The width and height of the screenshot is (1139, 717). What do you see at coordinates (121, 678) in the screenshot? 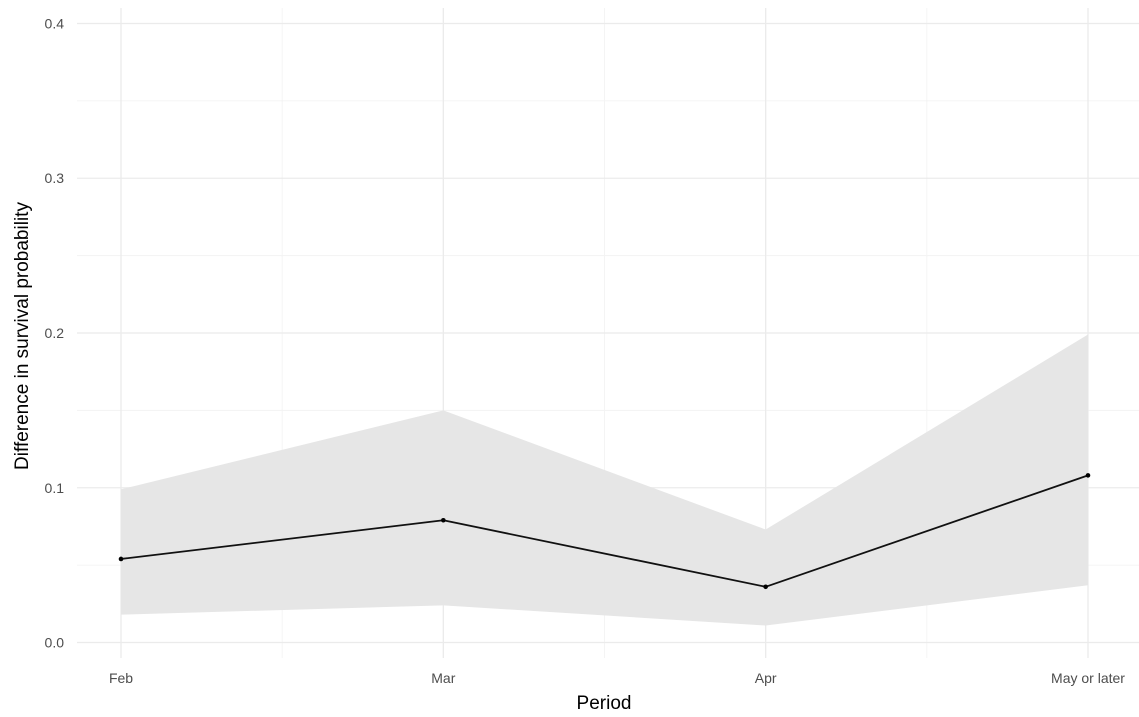
I see `x-tick-label: Feb` at bounding box center [121, 678].